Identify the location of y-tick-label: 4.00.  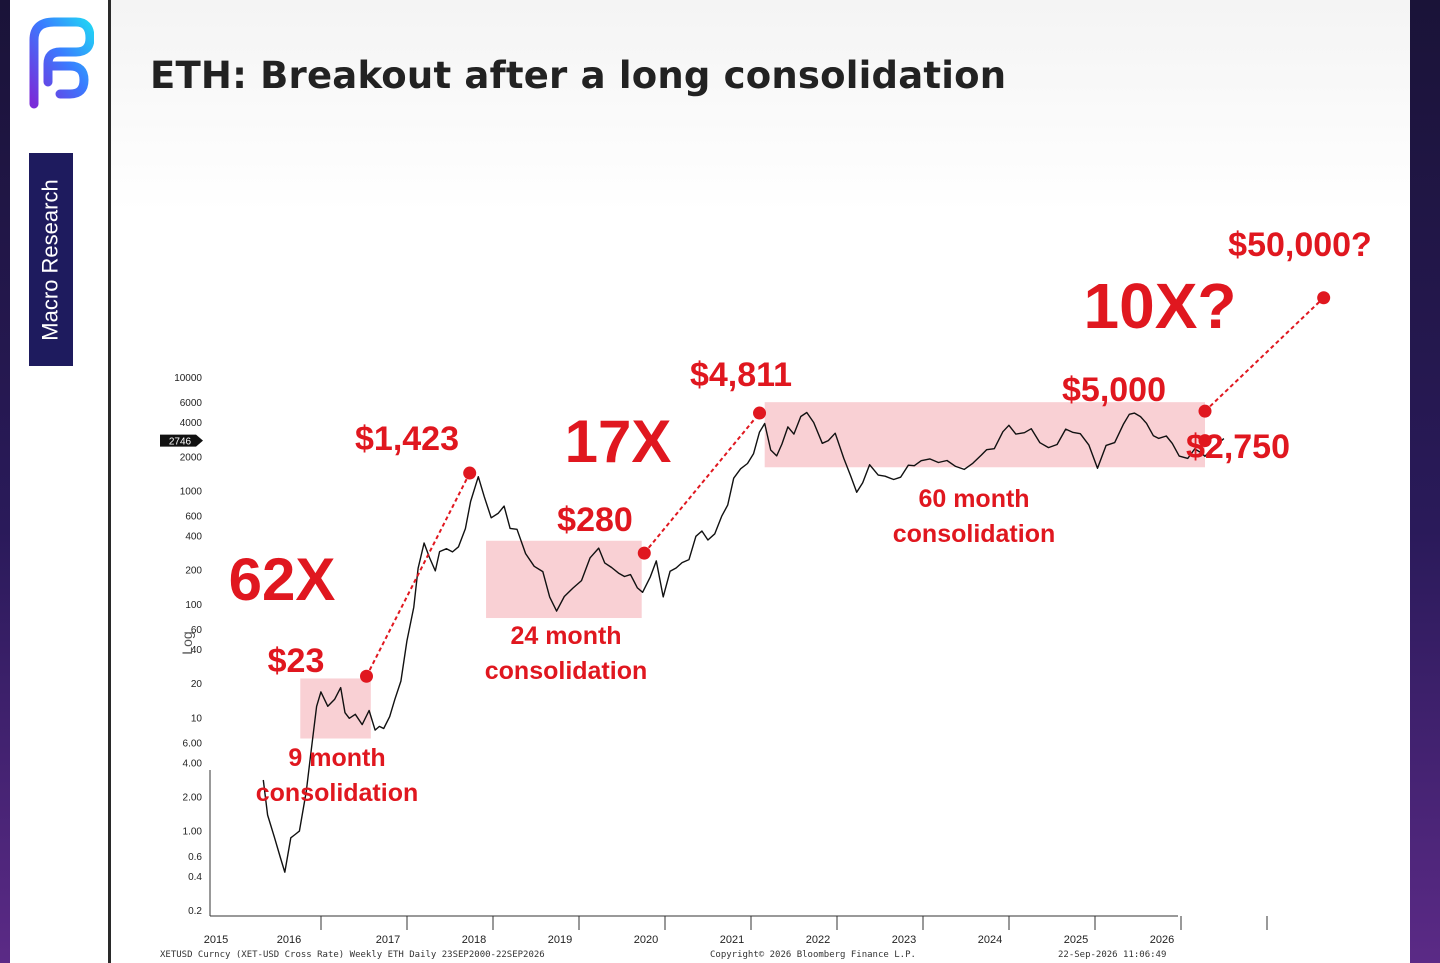
(193, 763).